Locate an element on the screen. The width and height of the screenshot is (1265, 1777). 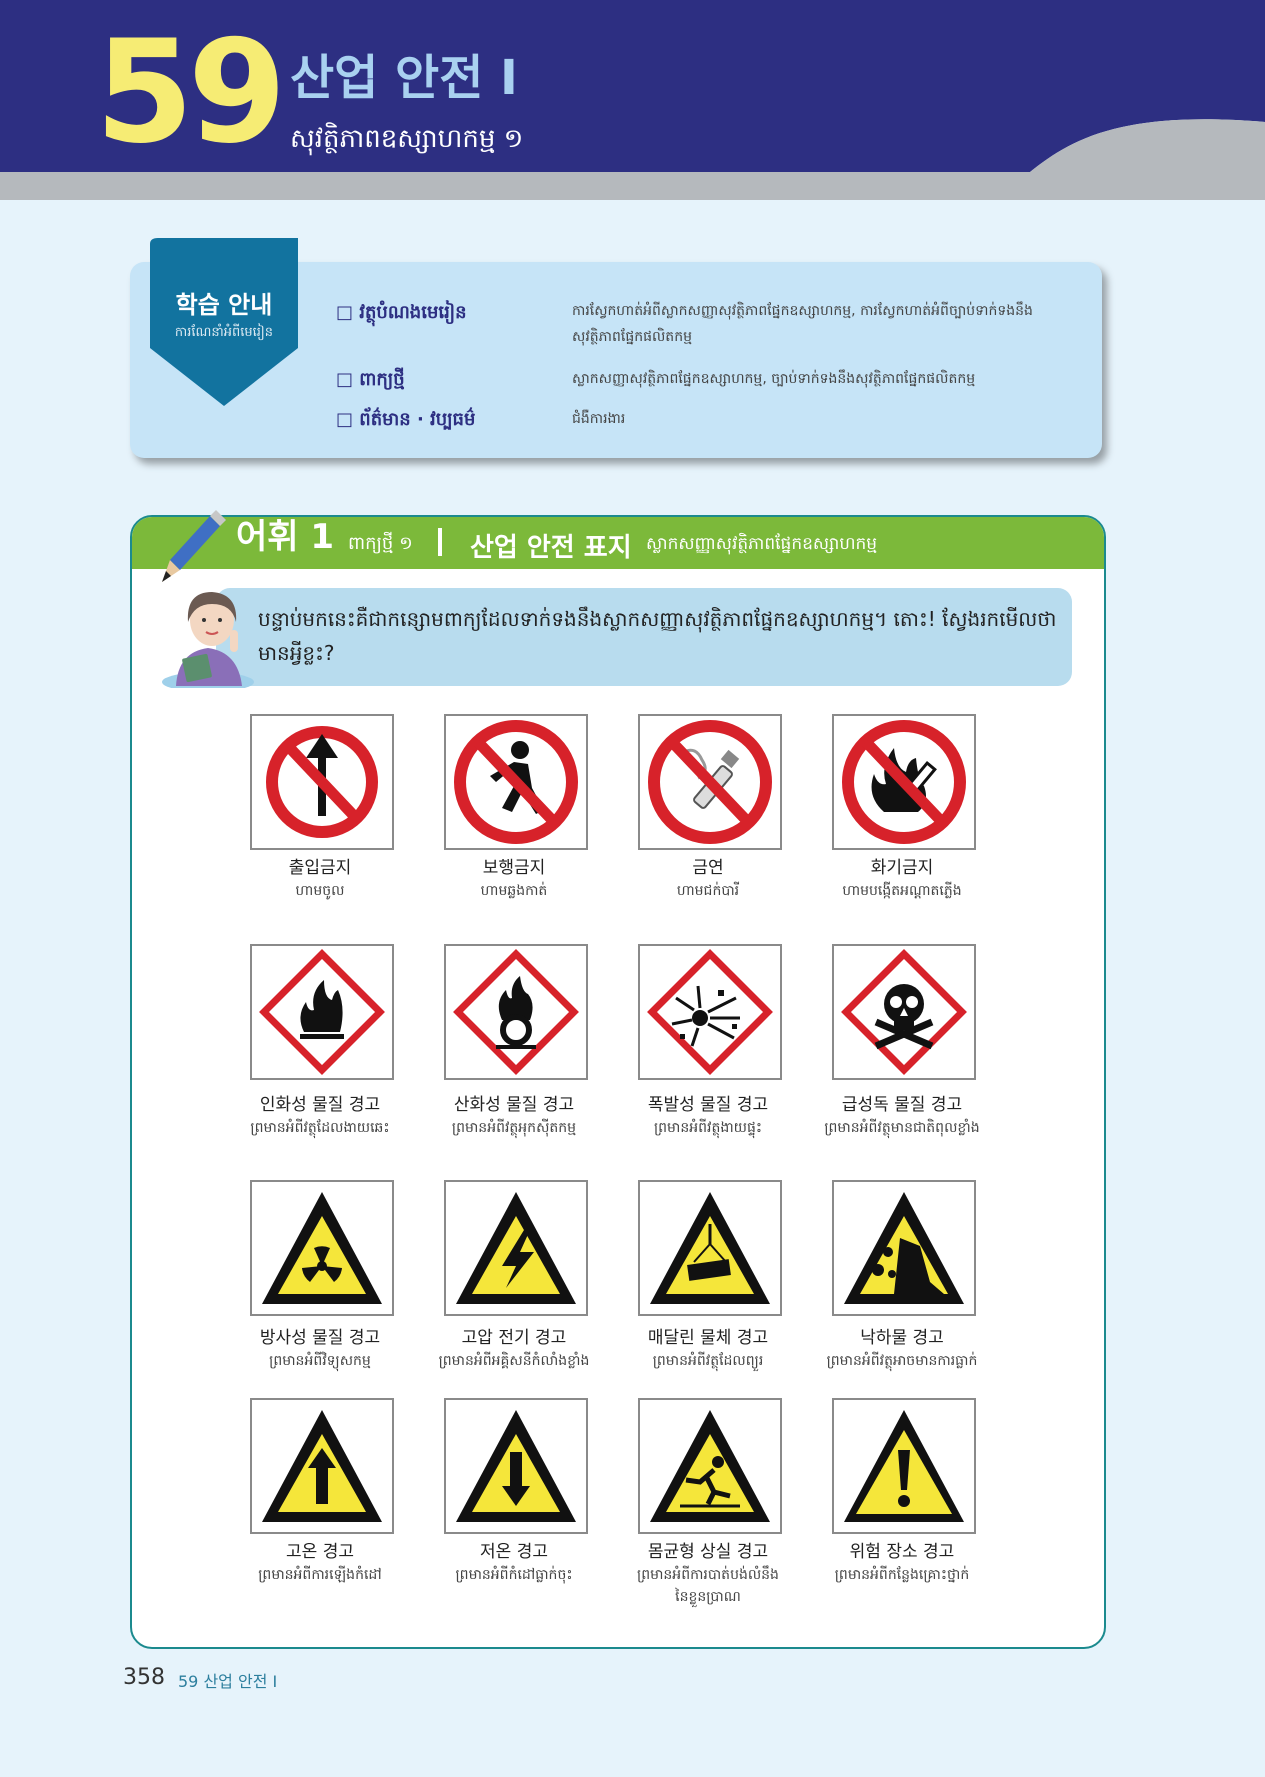
sign-label-km: ព្រមានអំពីវត្ថុងាយផ្ទុះ is located at coordinates (708, 1128).